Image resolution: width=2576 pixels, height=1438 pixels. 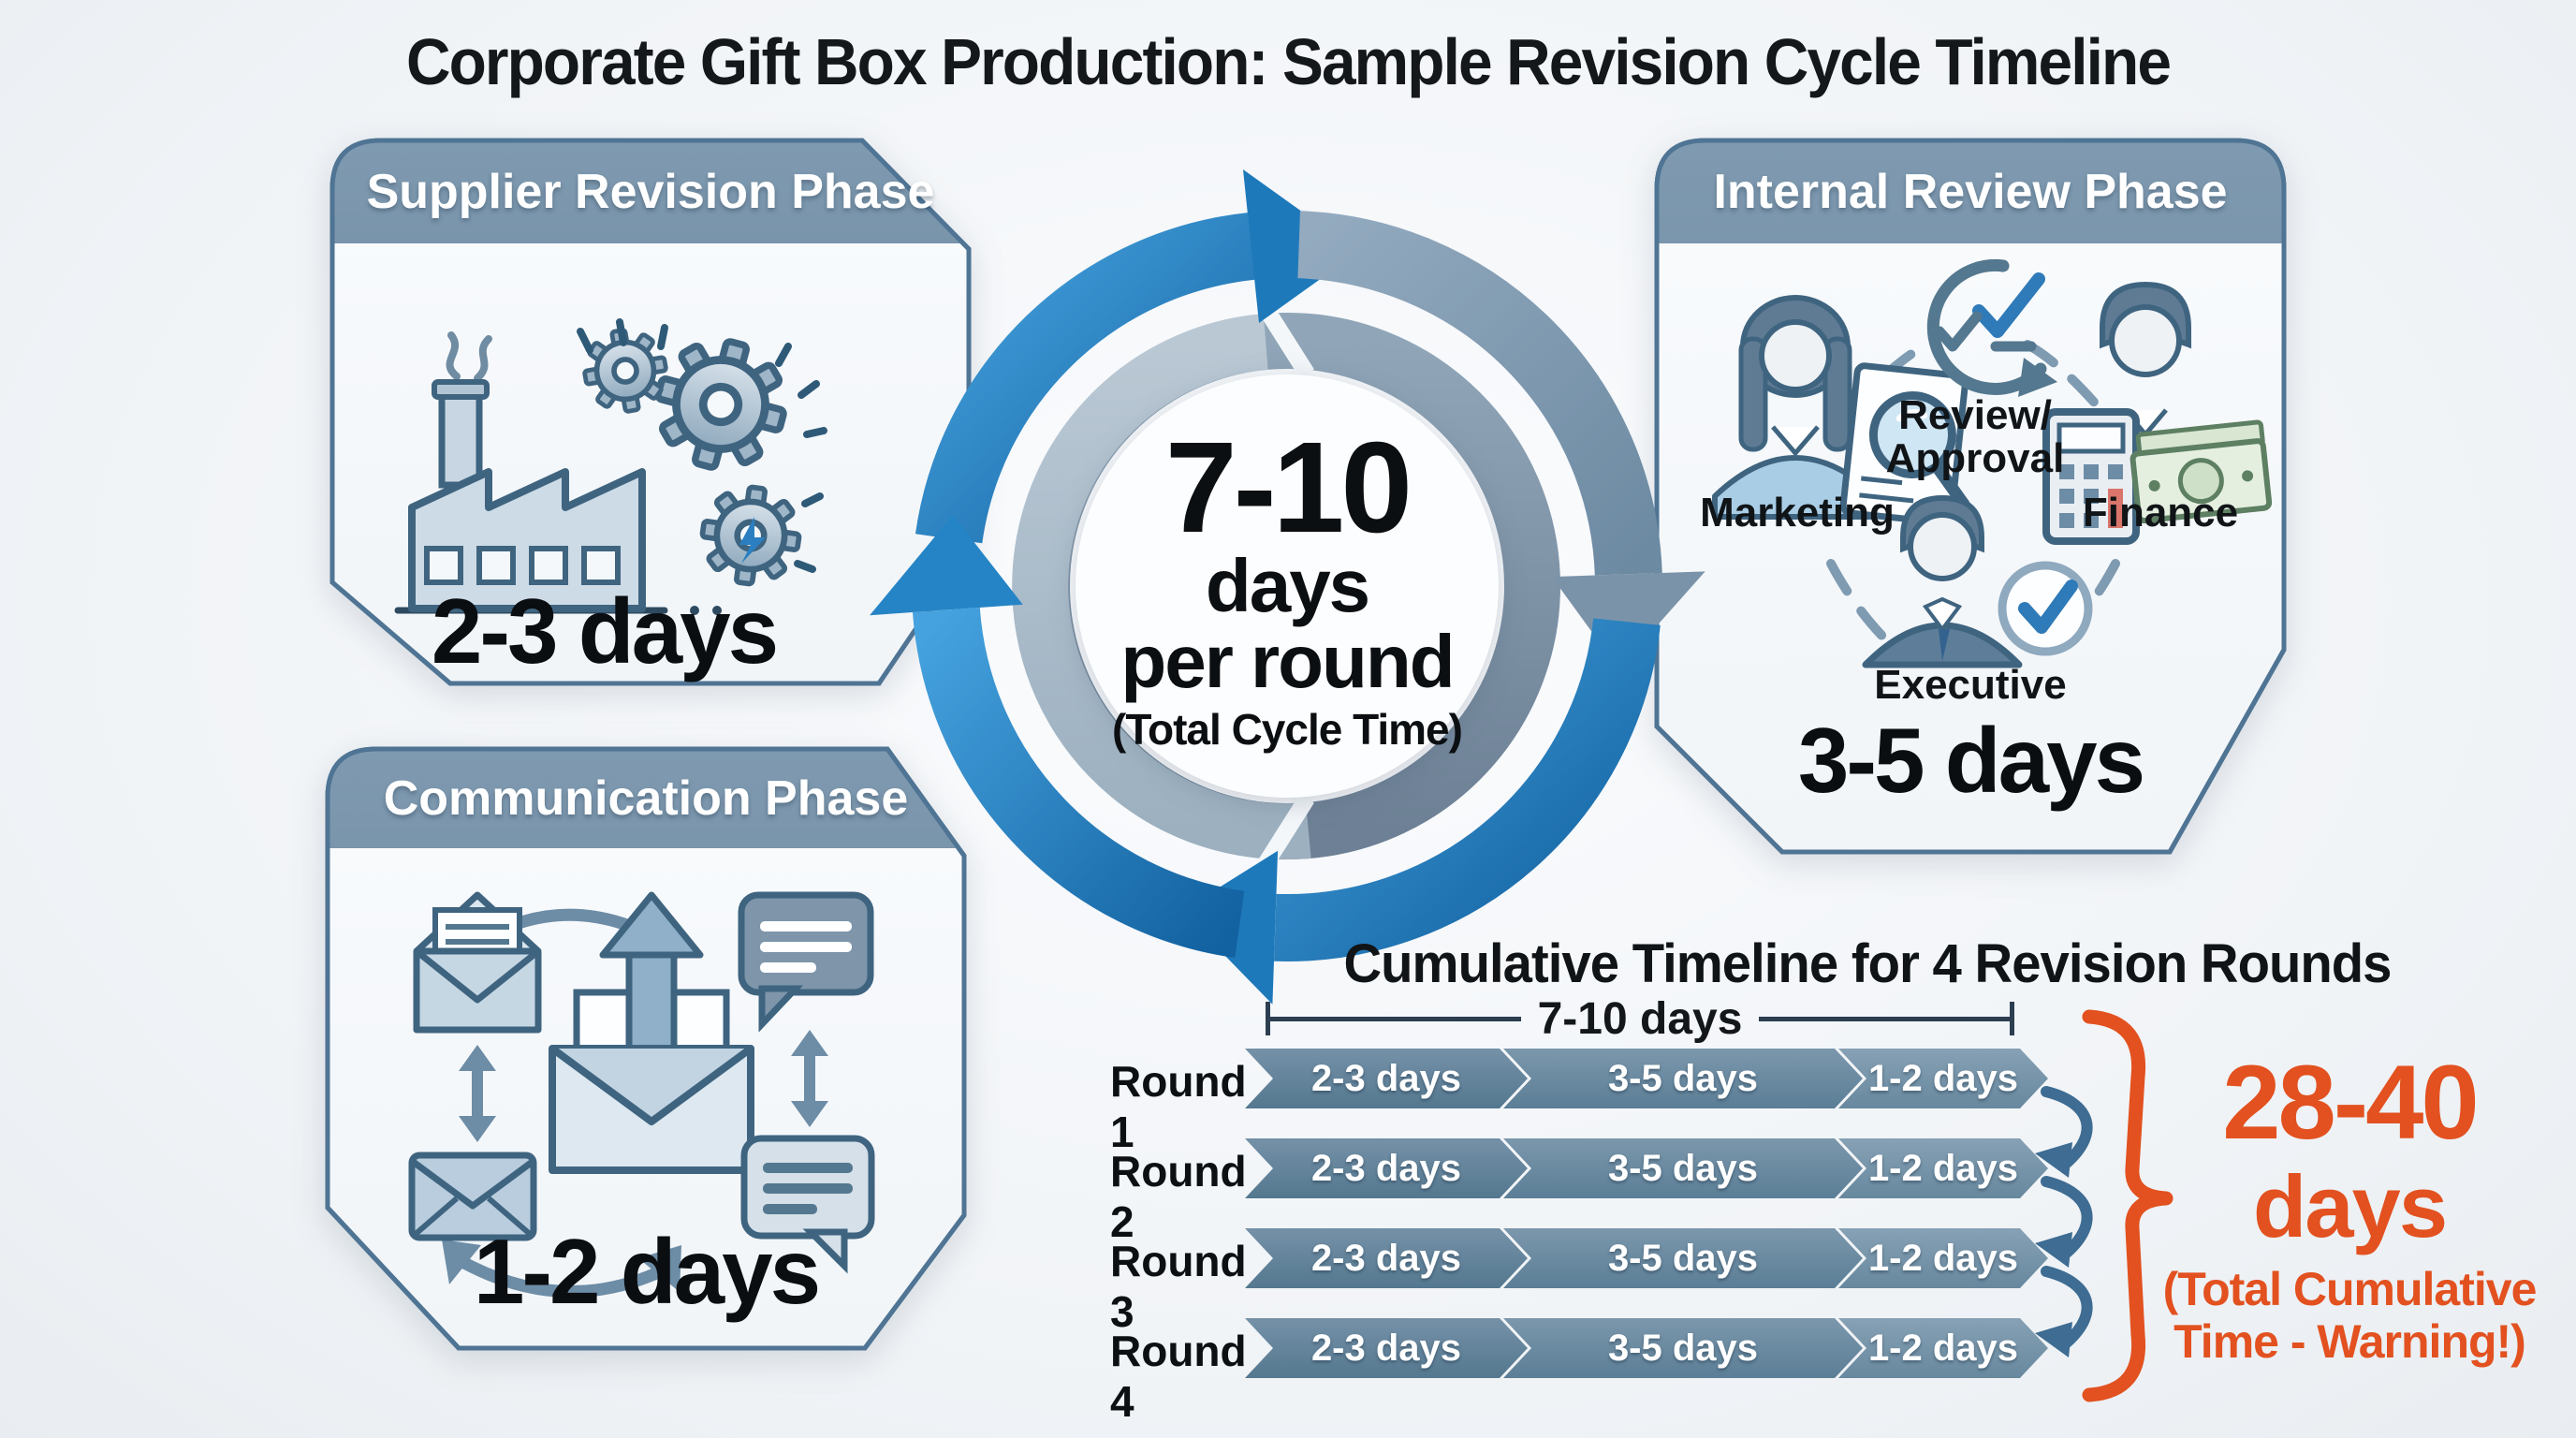 I want to click on role-label-review-line2: Approval, so click(x=1975, y=458).